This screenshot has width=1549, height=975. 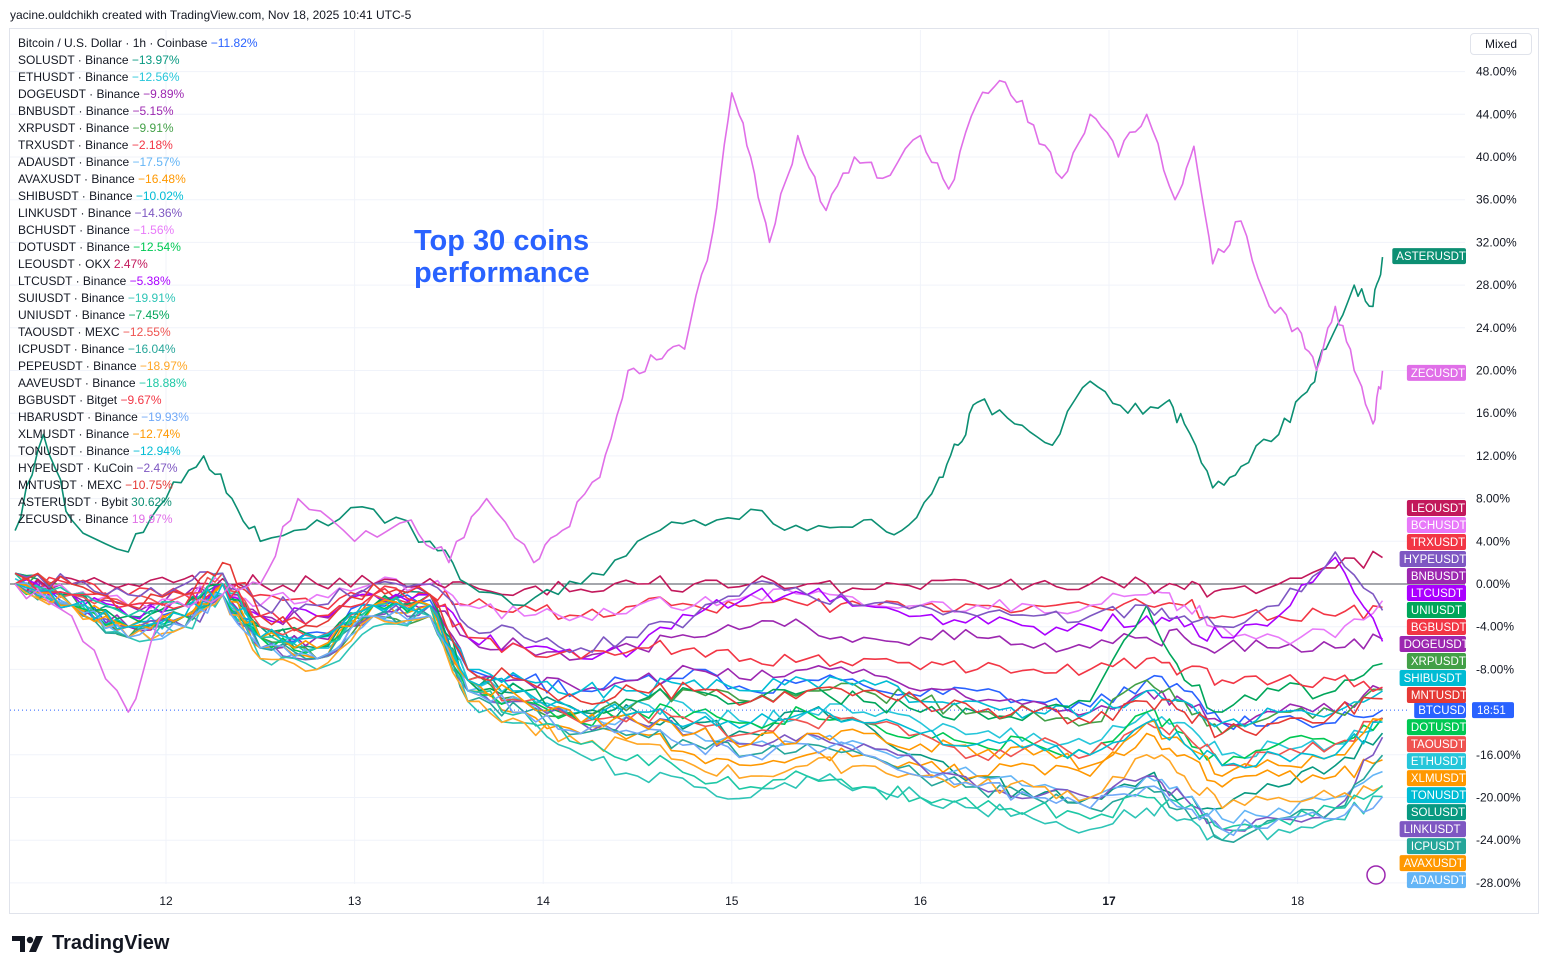 What do you see at coordinates (1496, 242) in the screenshot?
I see `y-tick-label: 32.00%` at bounding box center [1496, 242].